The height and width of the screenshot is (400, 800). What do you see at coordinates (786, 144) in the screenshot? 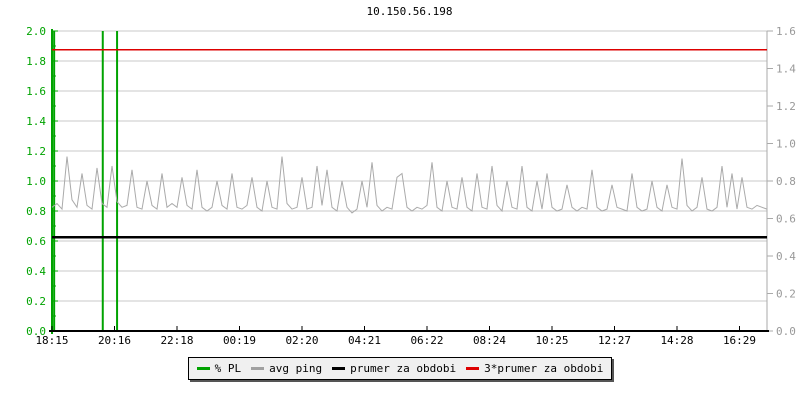
I see `right-axis-tick-label: 1.0` at bounding box center [786, 144].